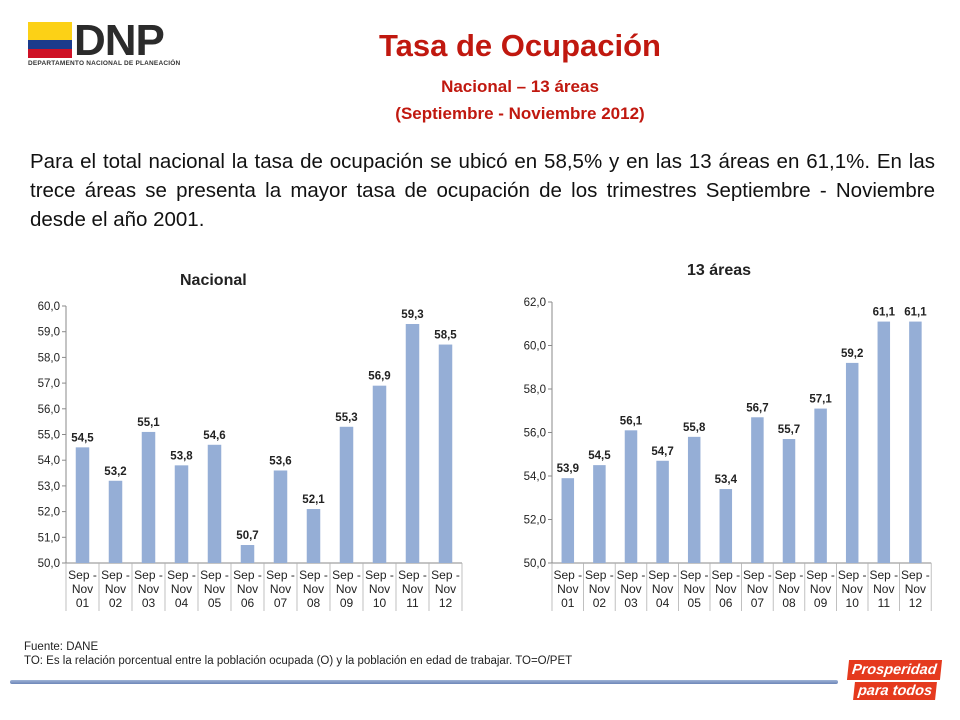 The height and width of the screenshot is (720, 960). What do you see at coordinates (535, 303) in the screenshot?
I see `y-tick-label: 62,0` at bounding box center [535, 303].